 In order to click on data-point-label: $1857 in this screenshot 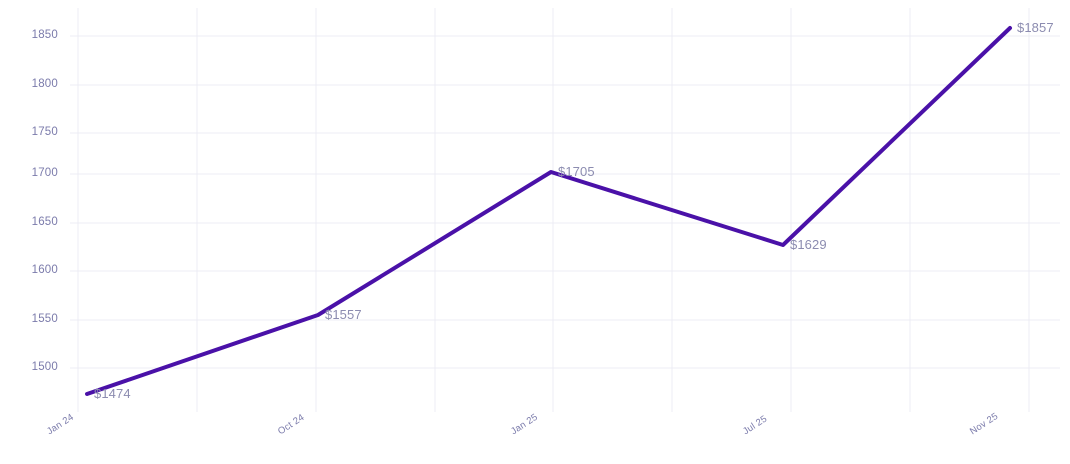, I will do `click(1035, 27)`.